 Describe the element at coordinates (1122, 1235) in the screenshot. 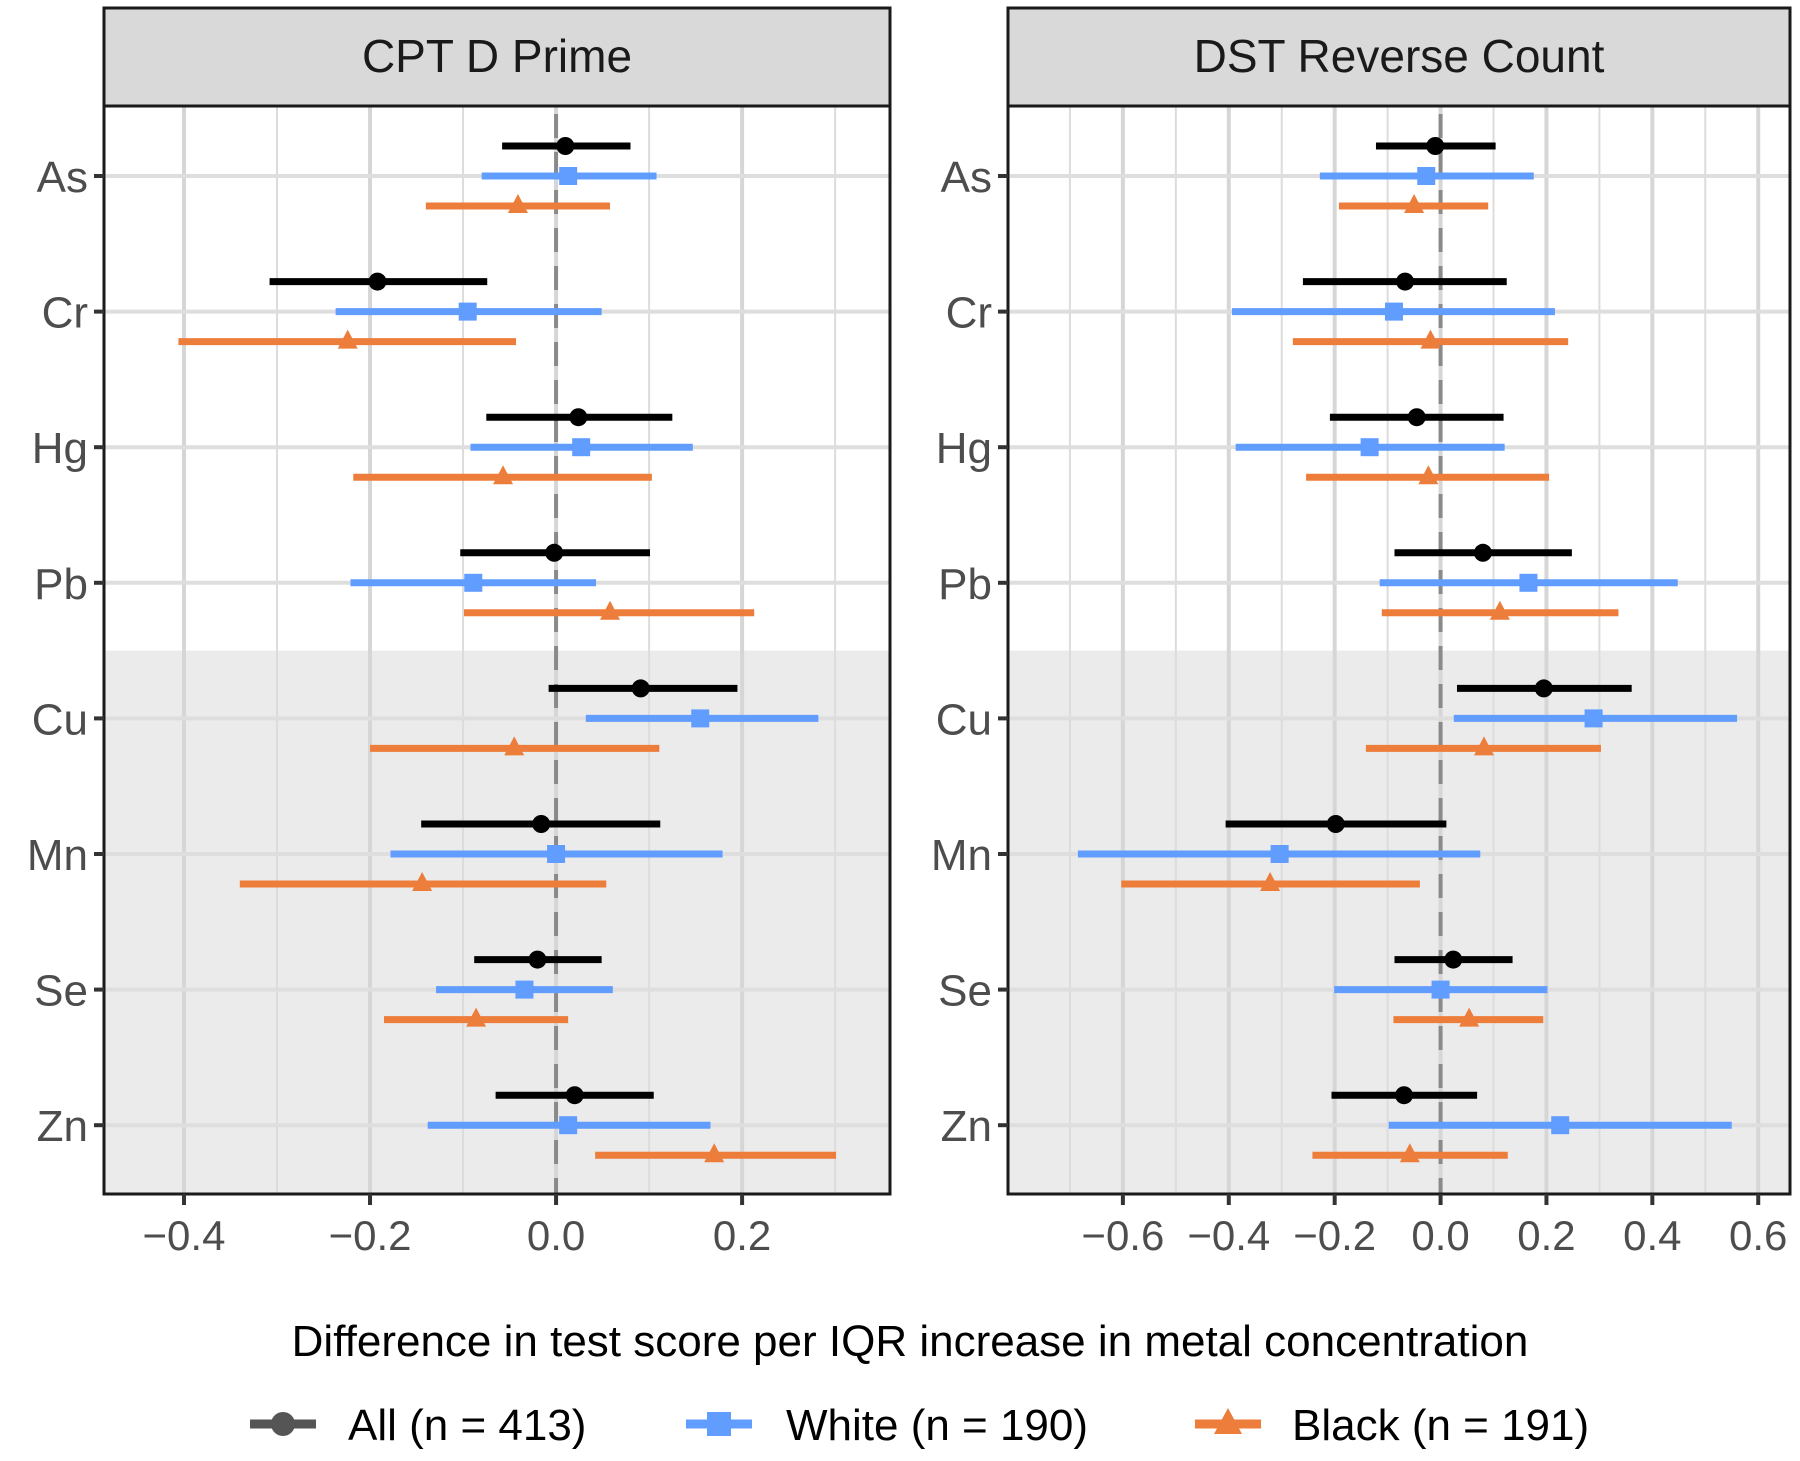

I see `x-tick-label: −0.6` at that location.